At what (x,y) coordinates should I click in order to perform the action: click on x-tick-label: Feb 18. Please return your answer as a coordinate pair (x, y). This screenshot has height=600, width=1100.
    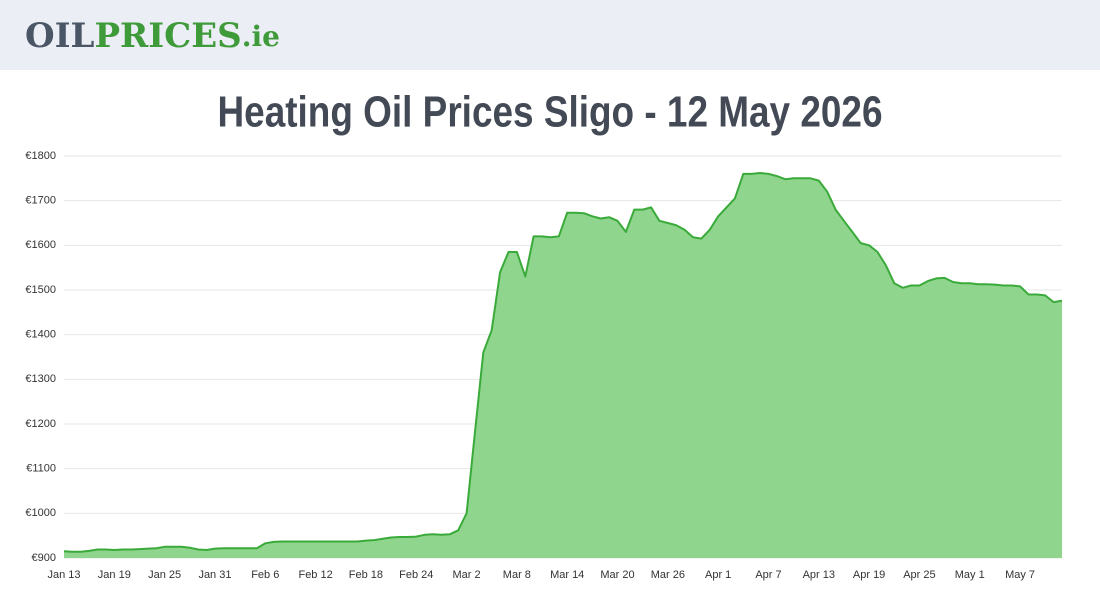
    Looking at the image, I should click on (366, 575).